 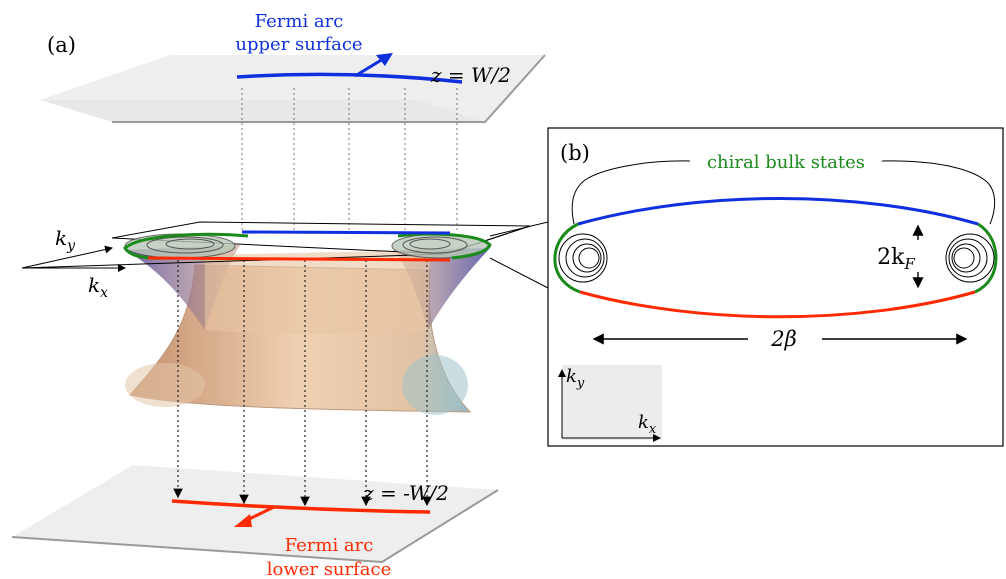 I want to click on fermi-arc-lower, so click(x=301, y=506).